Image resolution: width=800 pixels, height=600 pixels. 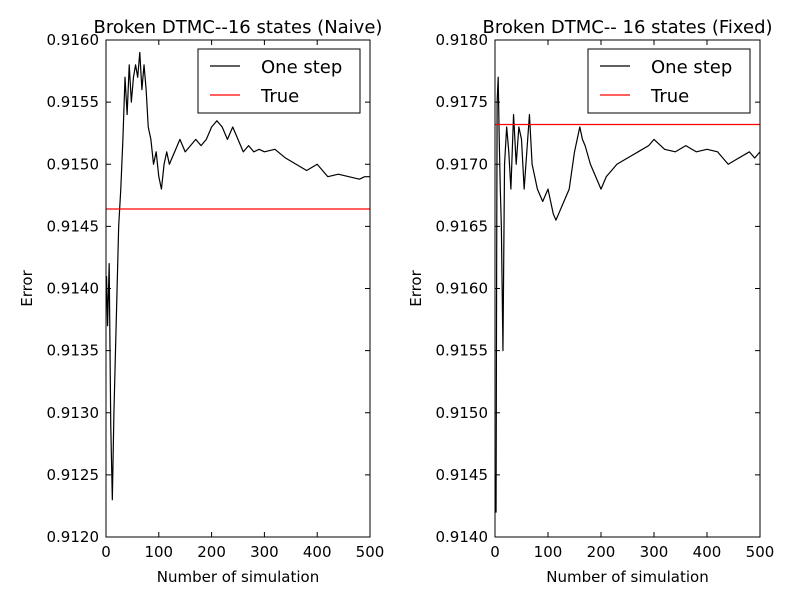 What do you see at coordinates (462, 40) in the screenshot?
I see `y-tick-label: 0.9180` at bounding box center [462, 40].